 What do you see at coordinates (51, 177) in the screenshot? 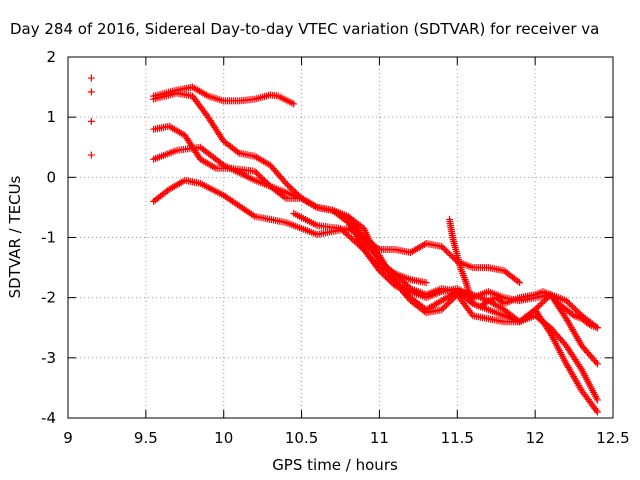
I see `y-tick-label: 0` at bounding box center [51, 177].